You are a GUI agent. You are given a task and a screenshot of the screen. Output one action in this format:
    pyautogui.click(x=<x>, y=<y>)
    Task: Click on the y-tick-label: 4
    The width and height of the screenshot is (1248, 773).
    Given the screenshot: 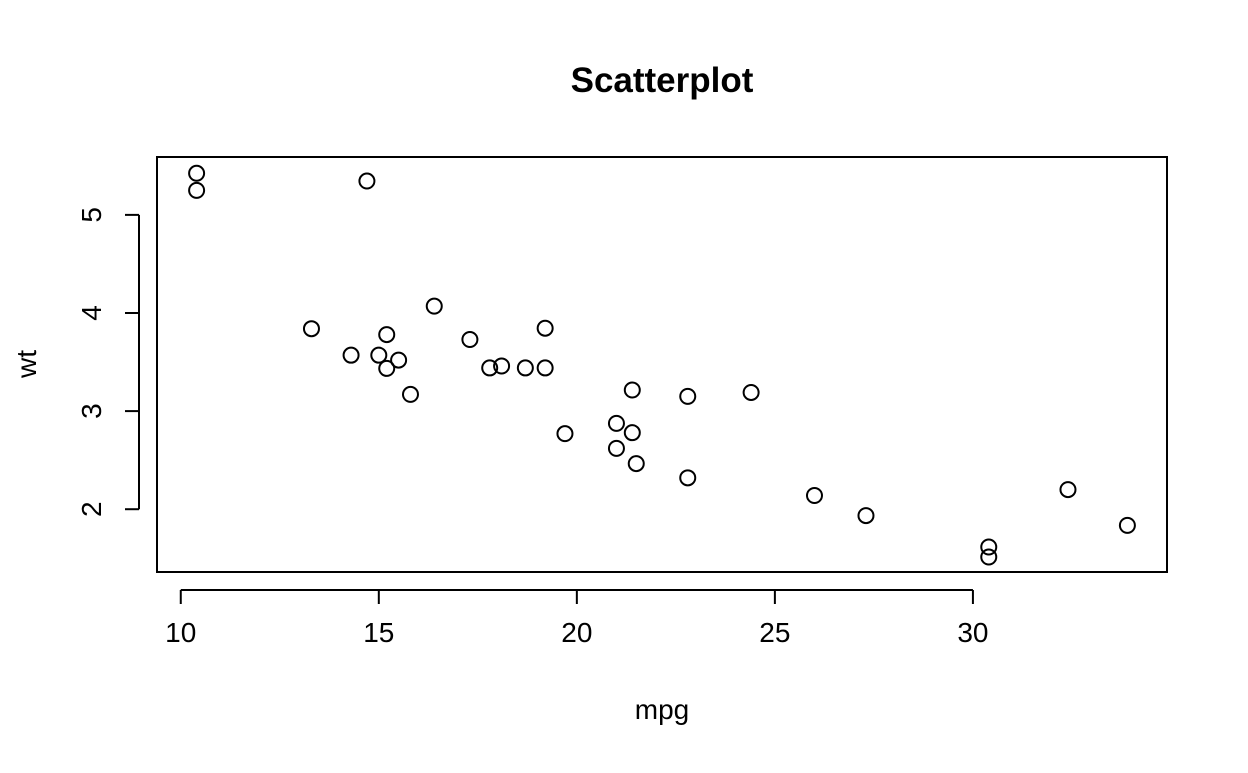 What is the action you would take?
    pyautogui.click(x=91, y=313)
    